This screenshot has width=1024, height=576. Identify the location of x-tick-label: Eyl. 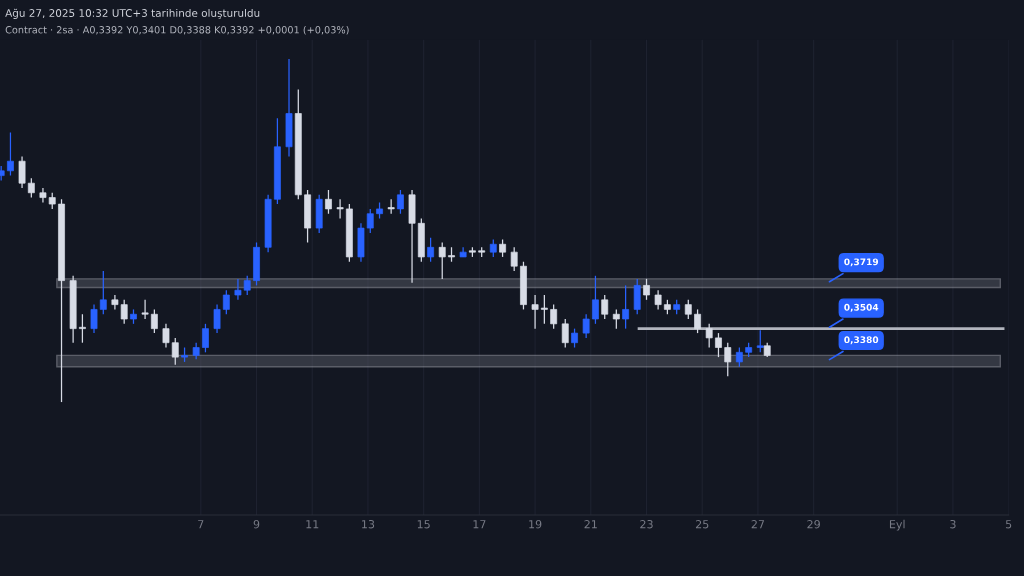
(897, 525).